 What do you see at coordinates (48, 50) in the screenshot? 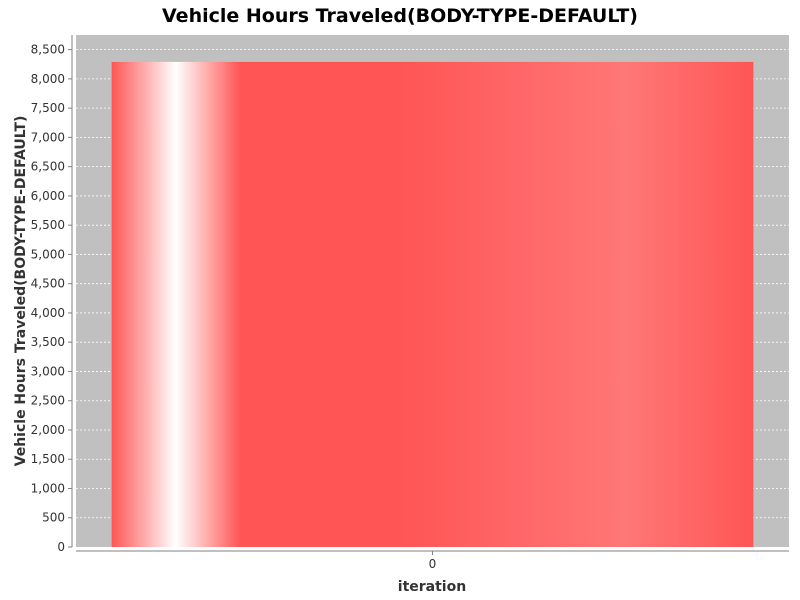
I see `y-tick-label: 8,500` at bounding box center [48, 50].